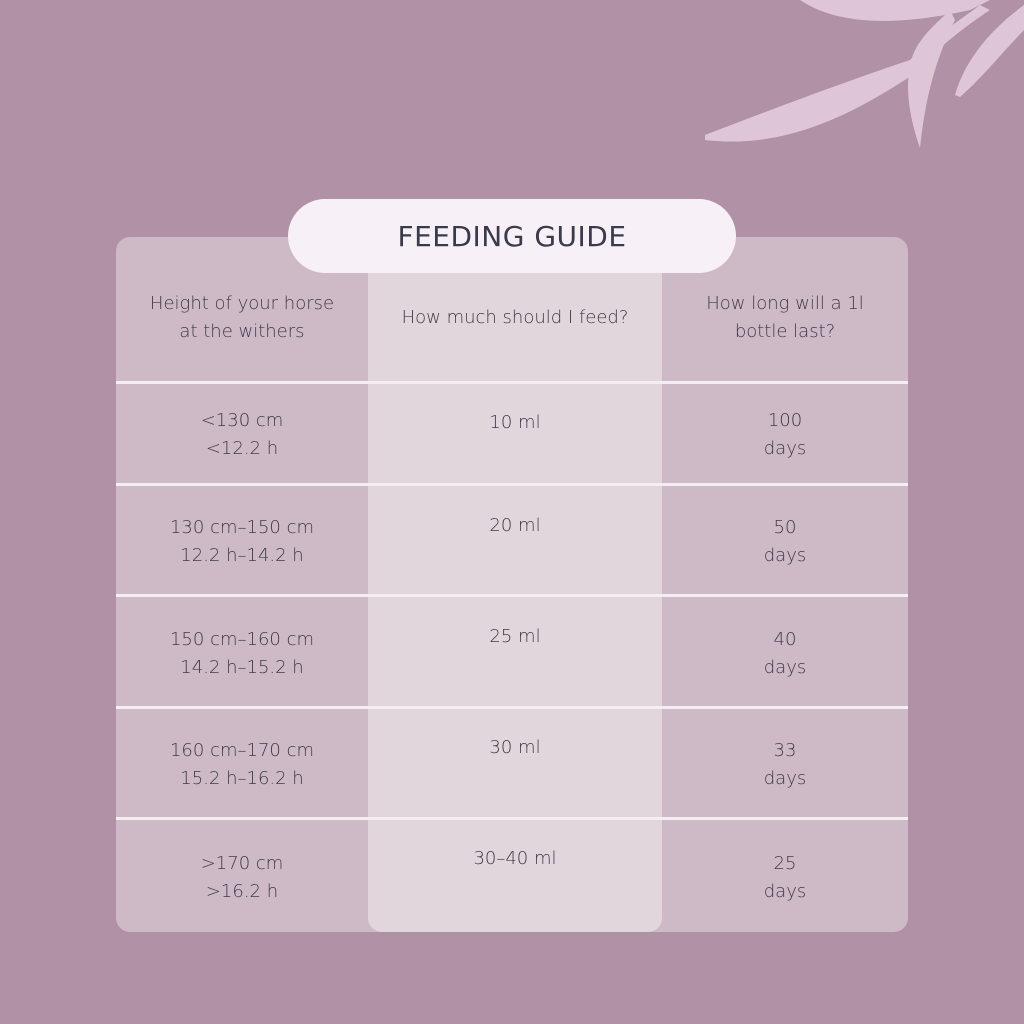 This screenshot has height=1024, width=1024. Describe the element at coordinates (785, 764) in the screenshot. I see `duration-cell: 33 days` at that location.